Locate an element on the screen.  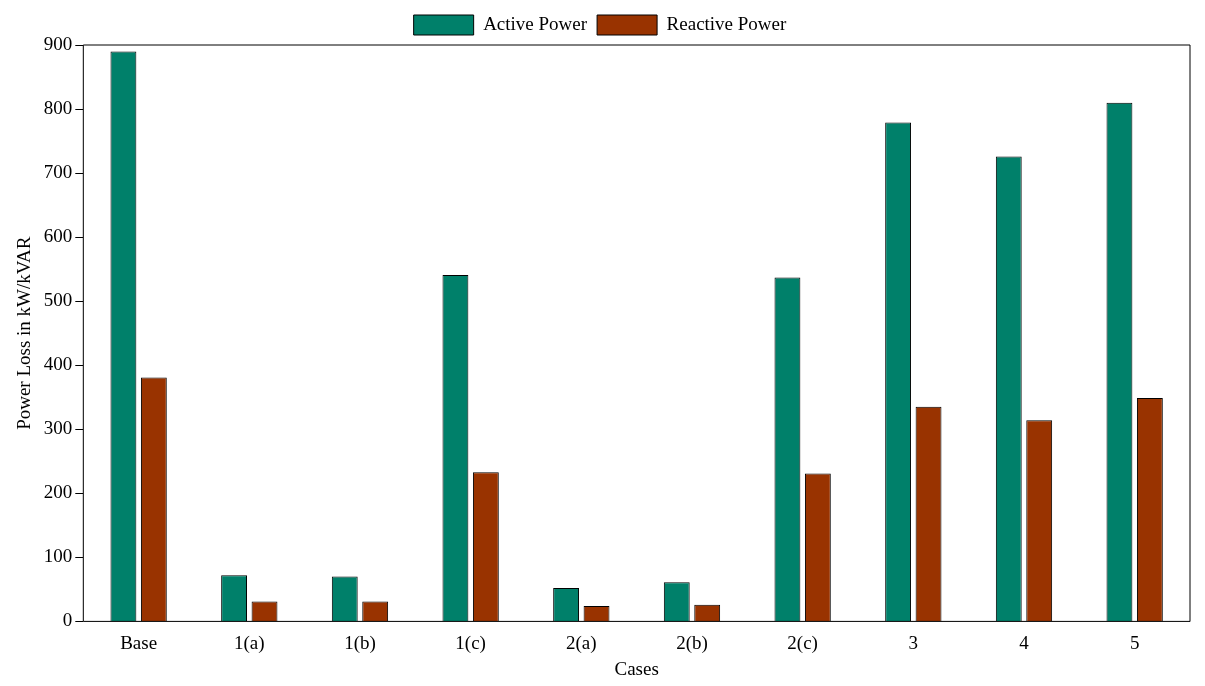
y-tick-label: 600 is located at coordinates (58, 236).